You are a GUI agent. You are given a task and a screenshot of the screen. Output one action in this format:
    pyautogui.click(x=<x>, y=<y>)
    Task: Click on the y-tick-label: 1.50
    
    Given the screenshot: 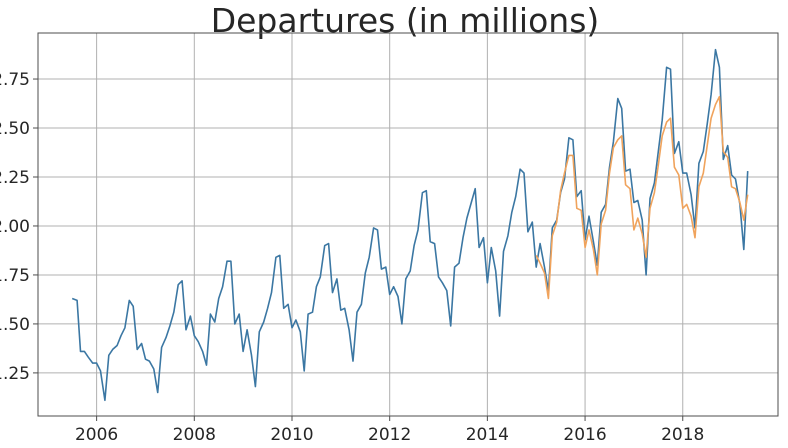 What is the action you would take?
    pyautogui.click(x=15, y=325)
    